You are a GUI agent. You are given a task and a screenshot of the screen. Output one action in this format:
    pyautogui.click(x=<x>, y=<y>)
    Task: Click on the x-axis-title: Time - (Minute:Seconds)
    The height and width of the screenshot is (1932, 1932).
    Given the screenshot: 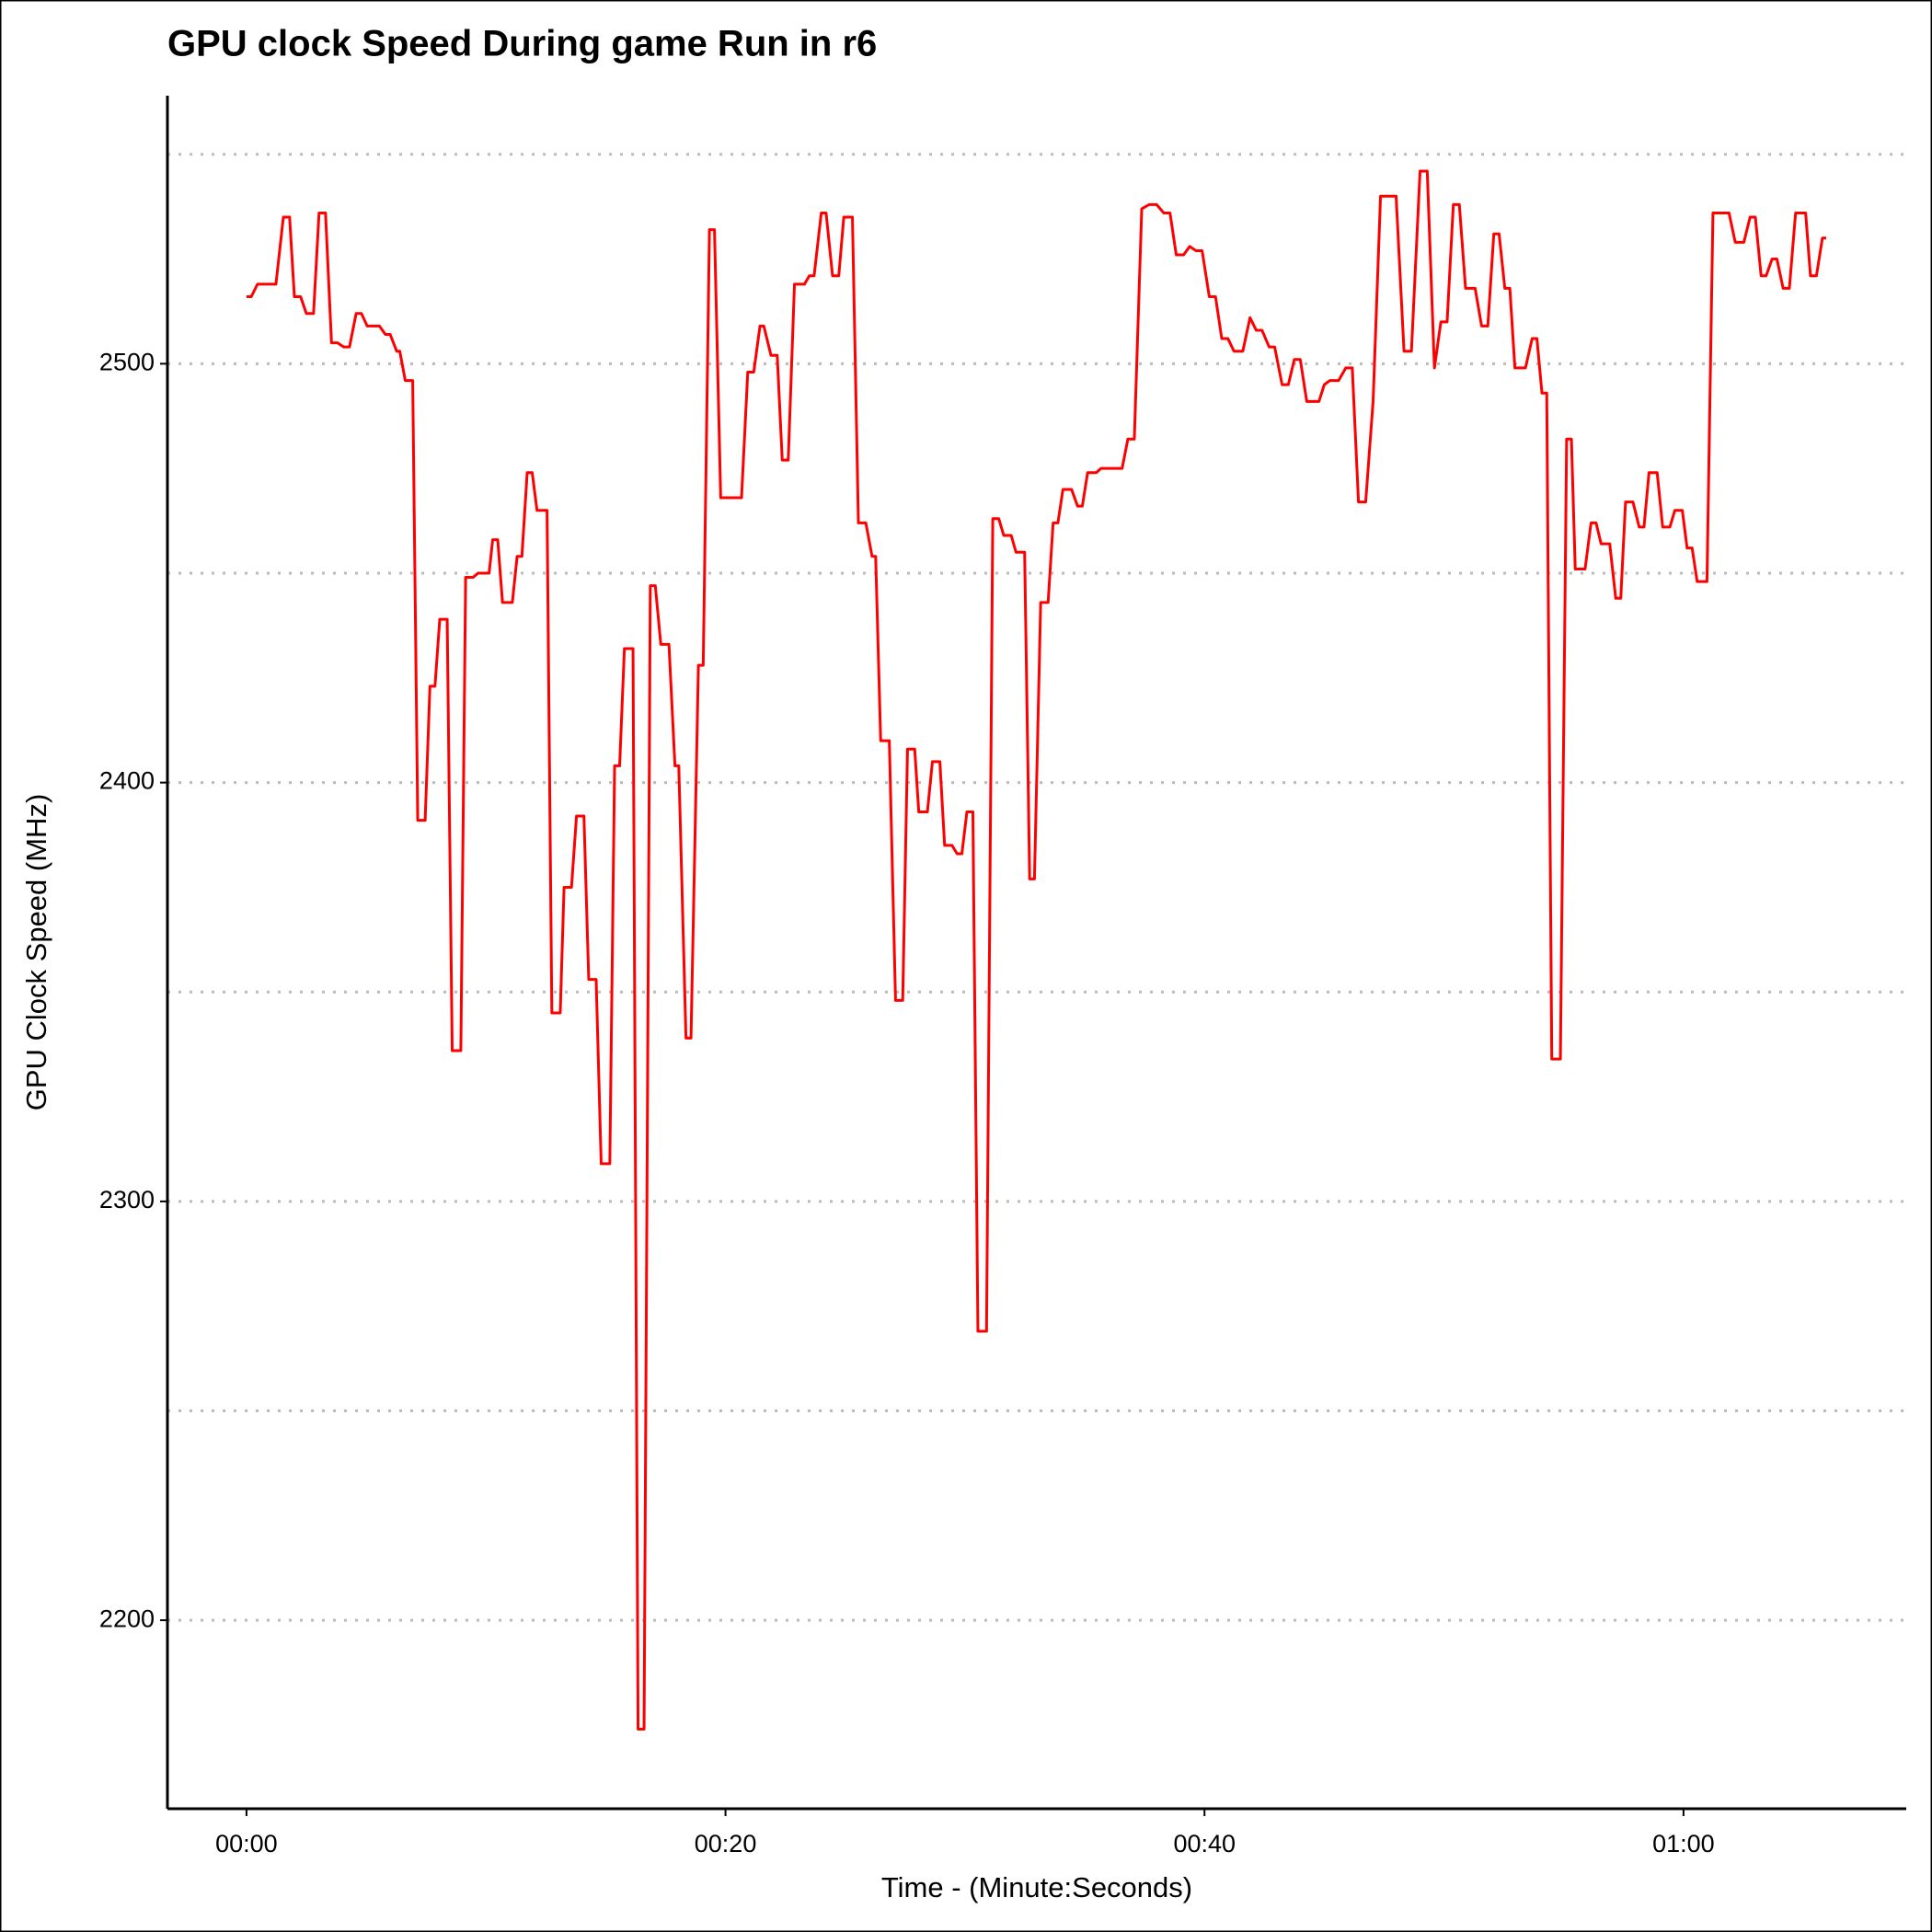 What is the action you would take?
    pyautogui.click(x=1036, y=1887)
    